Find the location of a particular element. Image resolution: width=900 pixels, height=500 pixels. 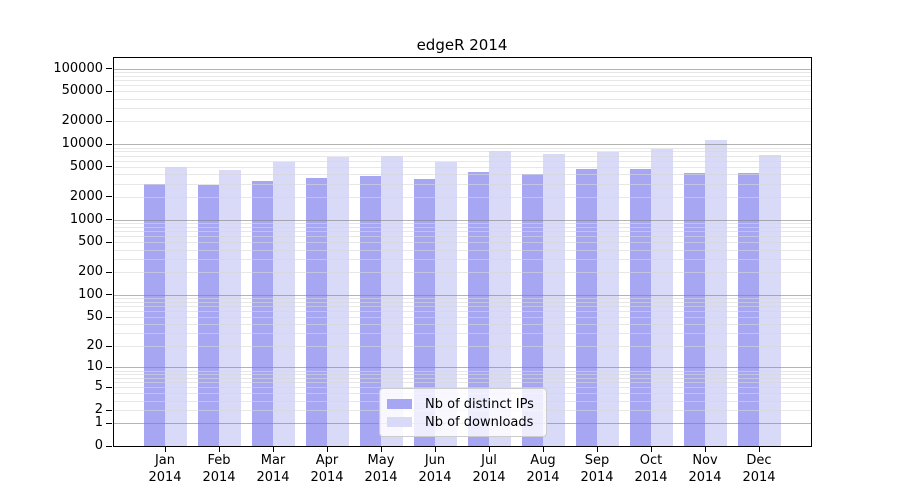

x-tick-label-nov: Nov 2014 is located at coordinates (705, 469).